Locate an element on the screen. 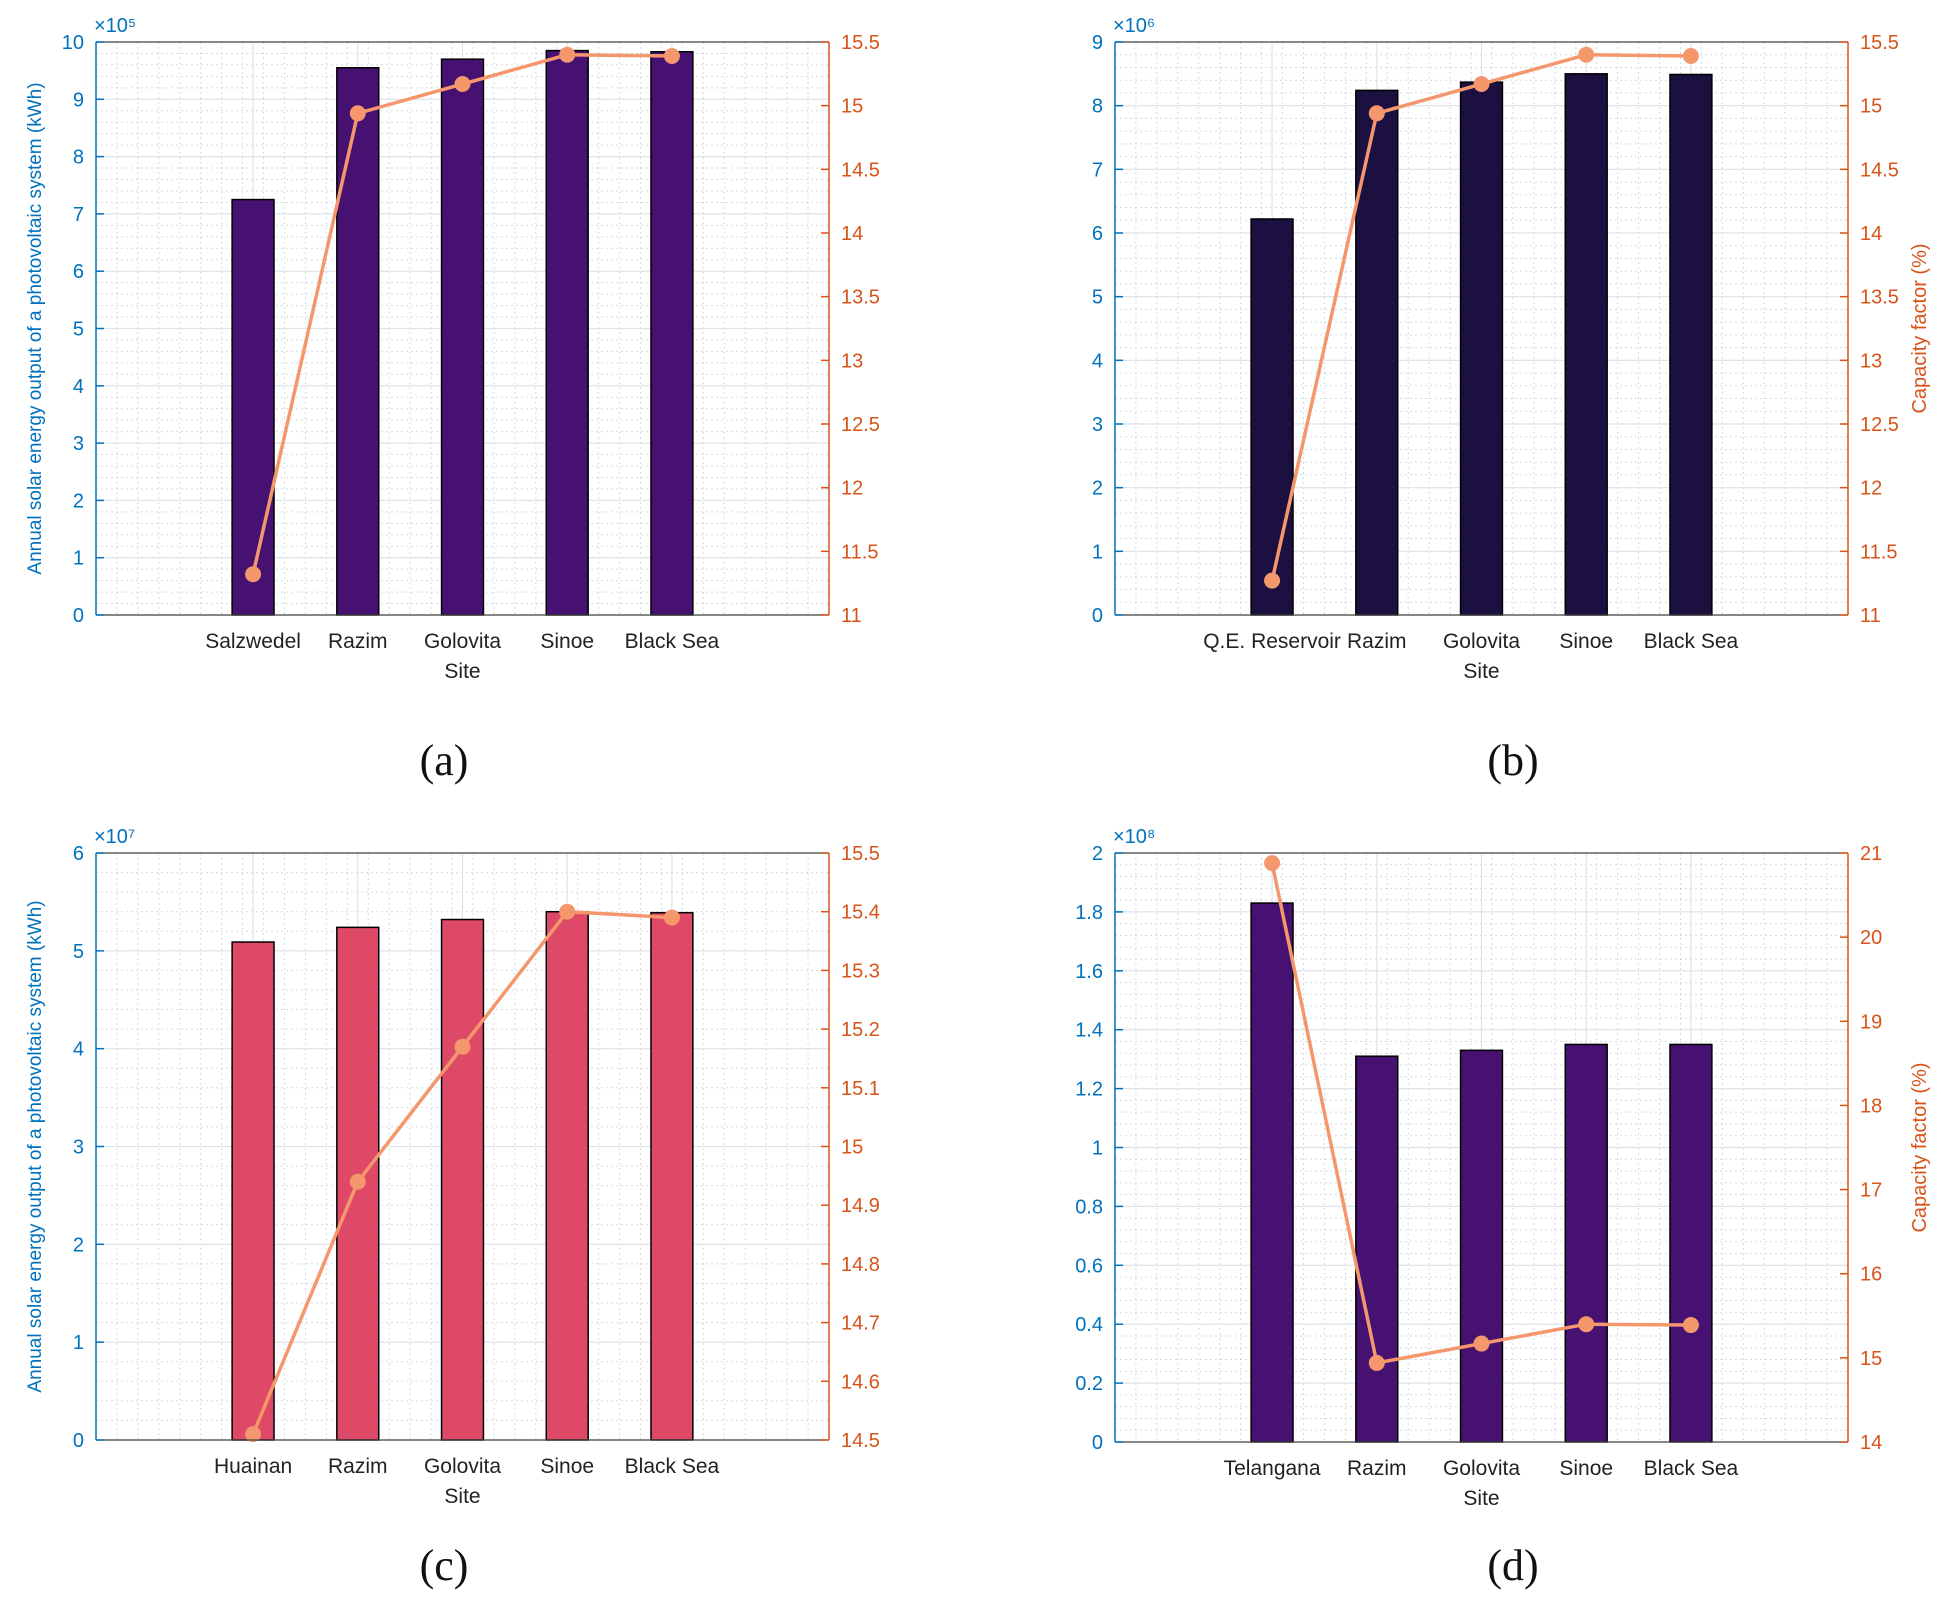 The image size is (1947, 1607). right-tick-label: 18 is located at coordinates (1871, 1106).